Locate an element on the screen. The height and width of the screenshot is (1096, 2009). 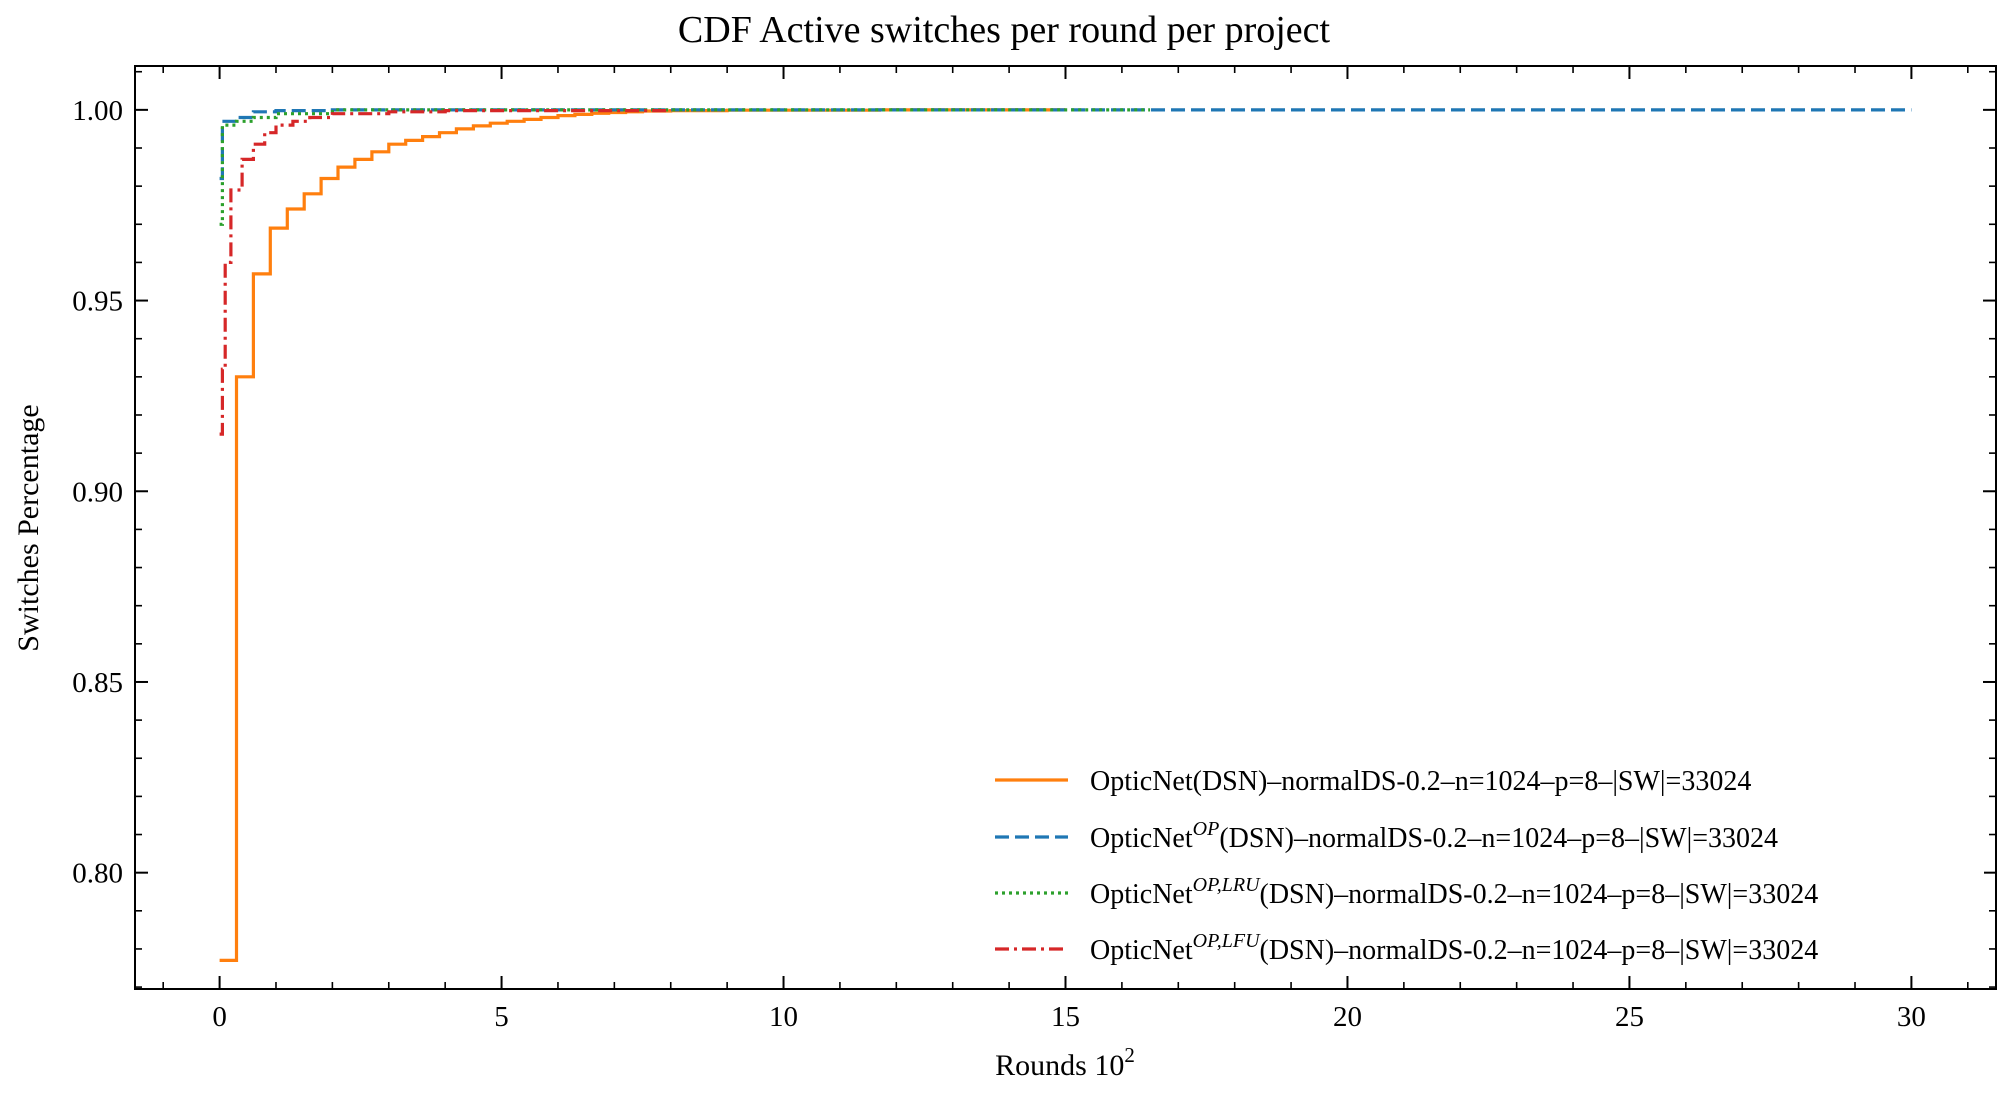
y-tick-label: 0.95 is located at coordinates (97, 302).